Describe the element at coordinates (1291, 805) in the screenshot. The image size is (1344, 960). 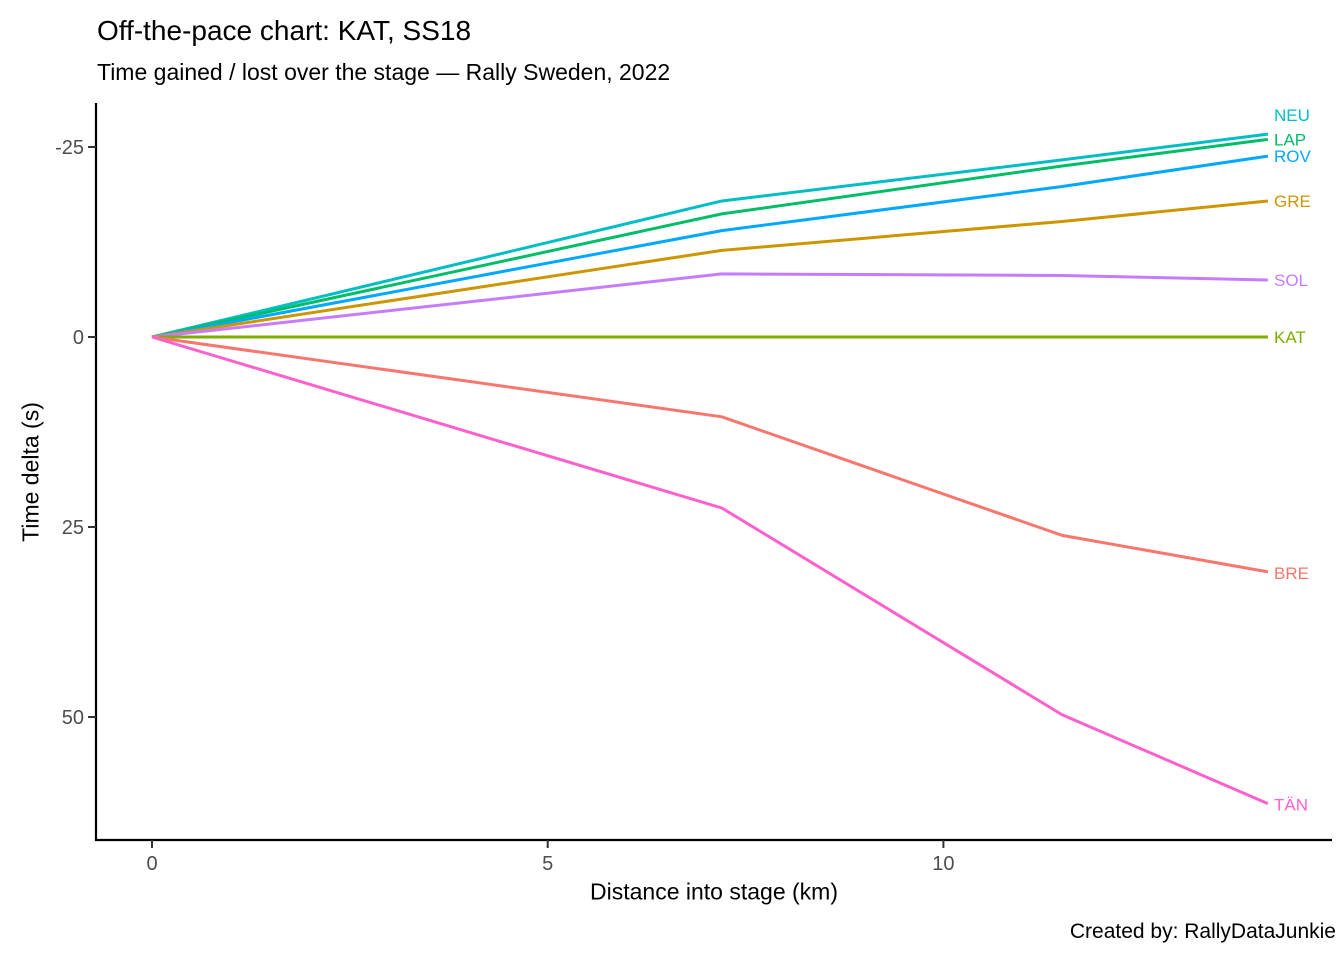
I see `series-label-TÄN: TÄN` at that location.